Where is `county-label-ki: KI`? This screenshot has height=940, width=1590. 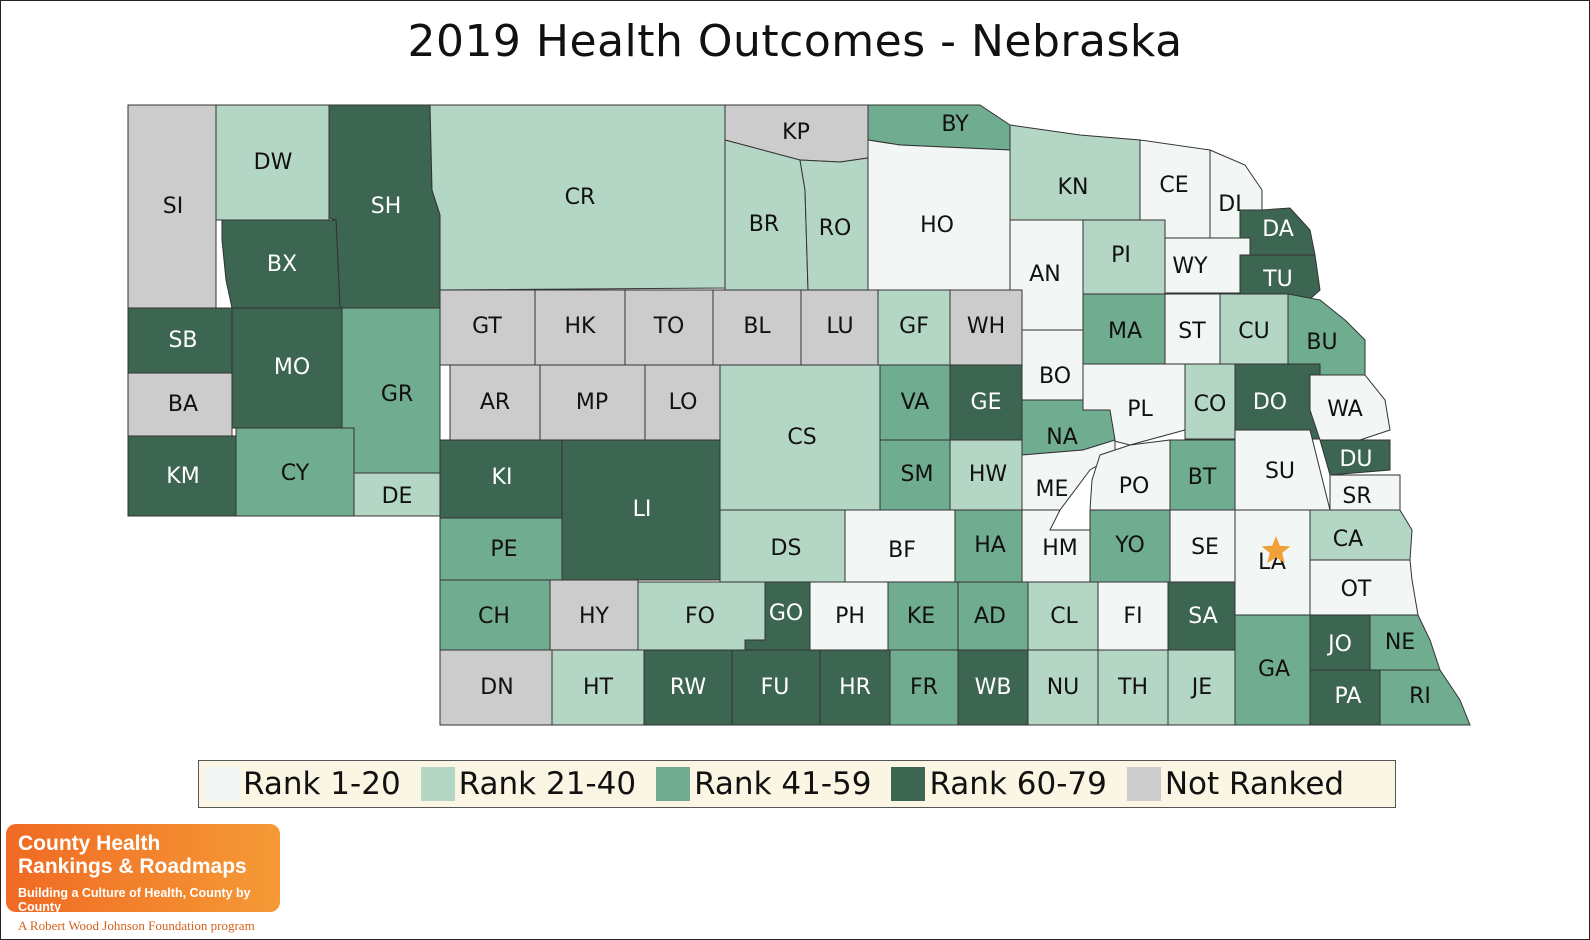
county-label-ki: KI is located at coordinates (502, 477).